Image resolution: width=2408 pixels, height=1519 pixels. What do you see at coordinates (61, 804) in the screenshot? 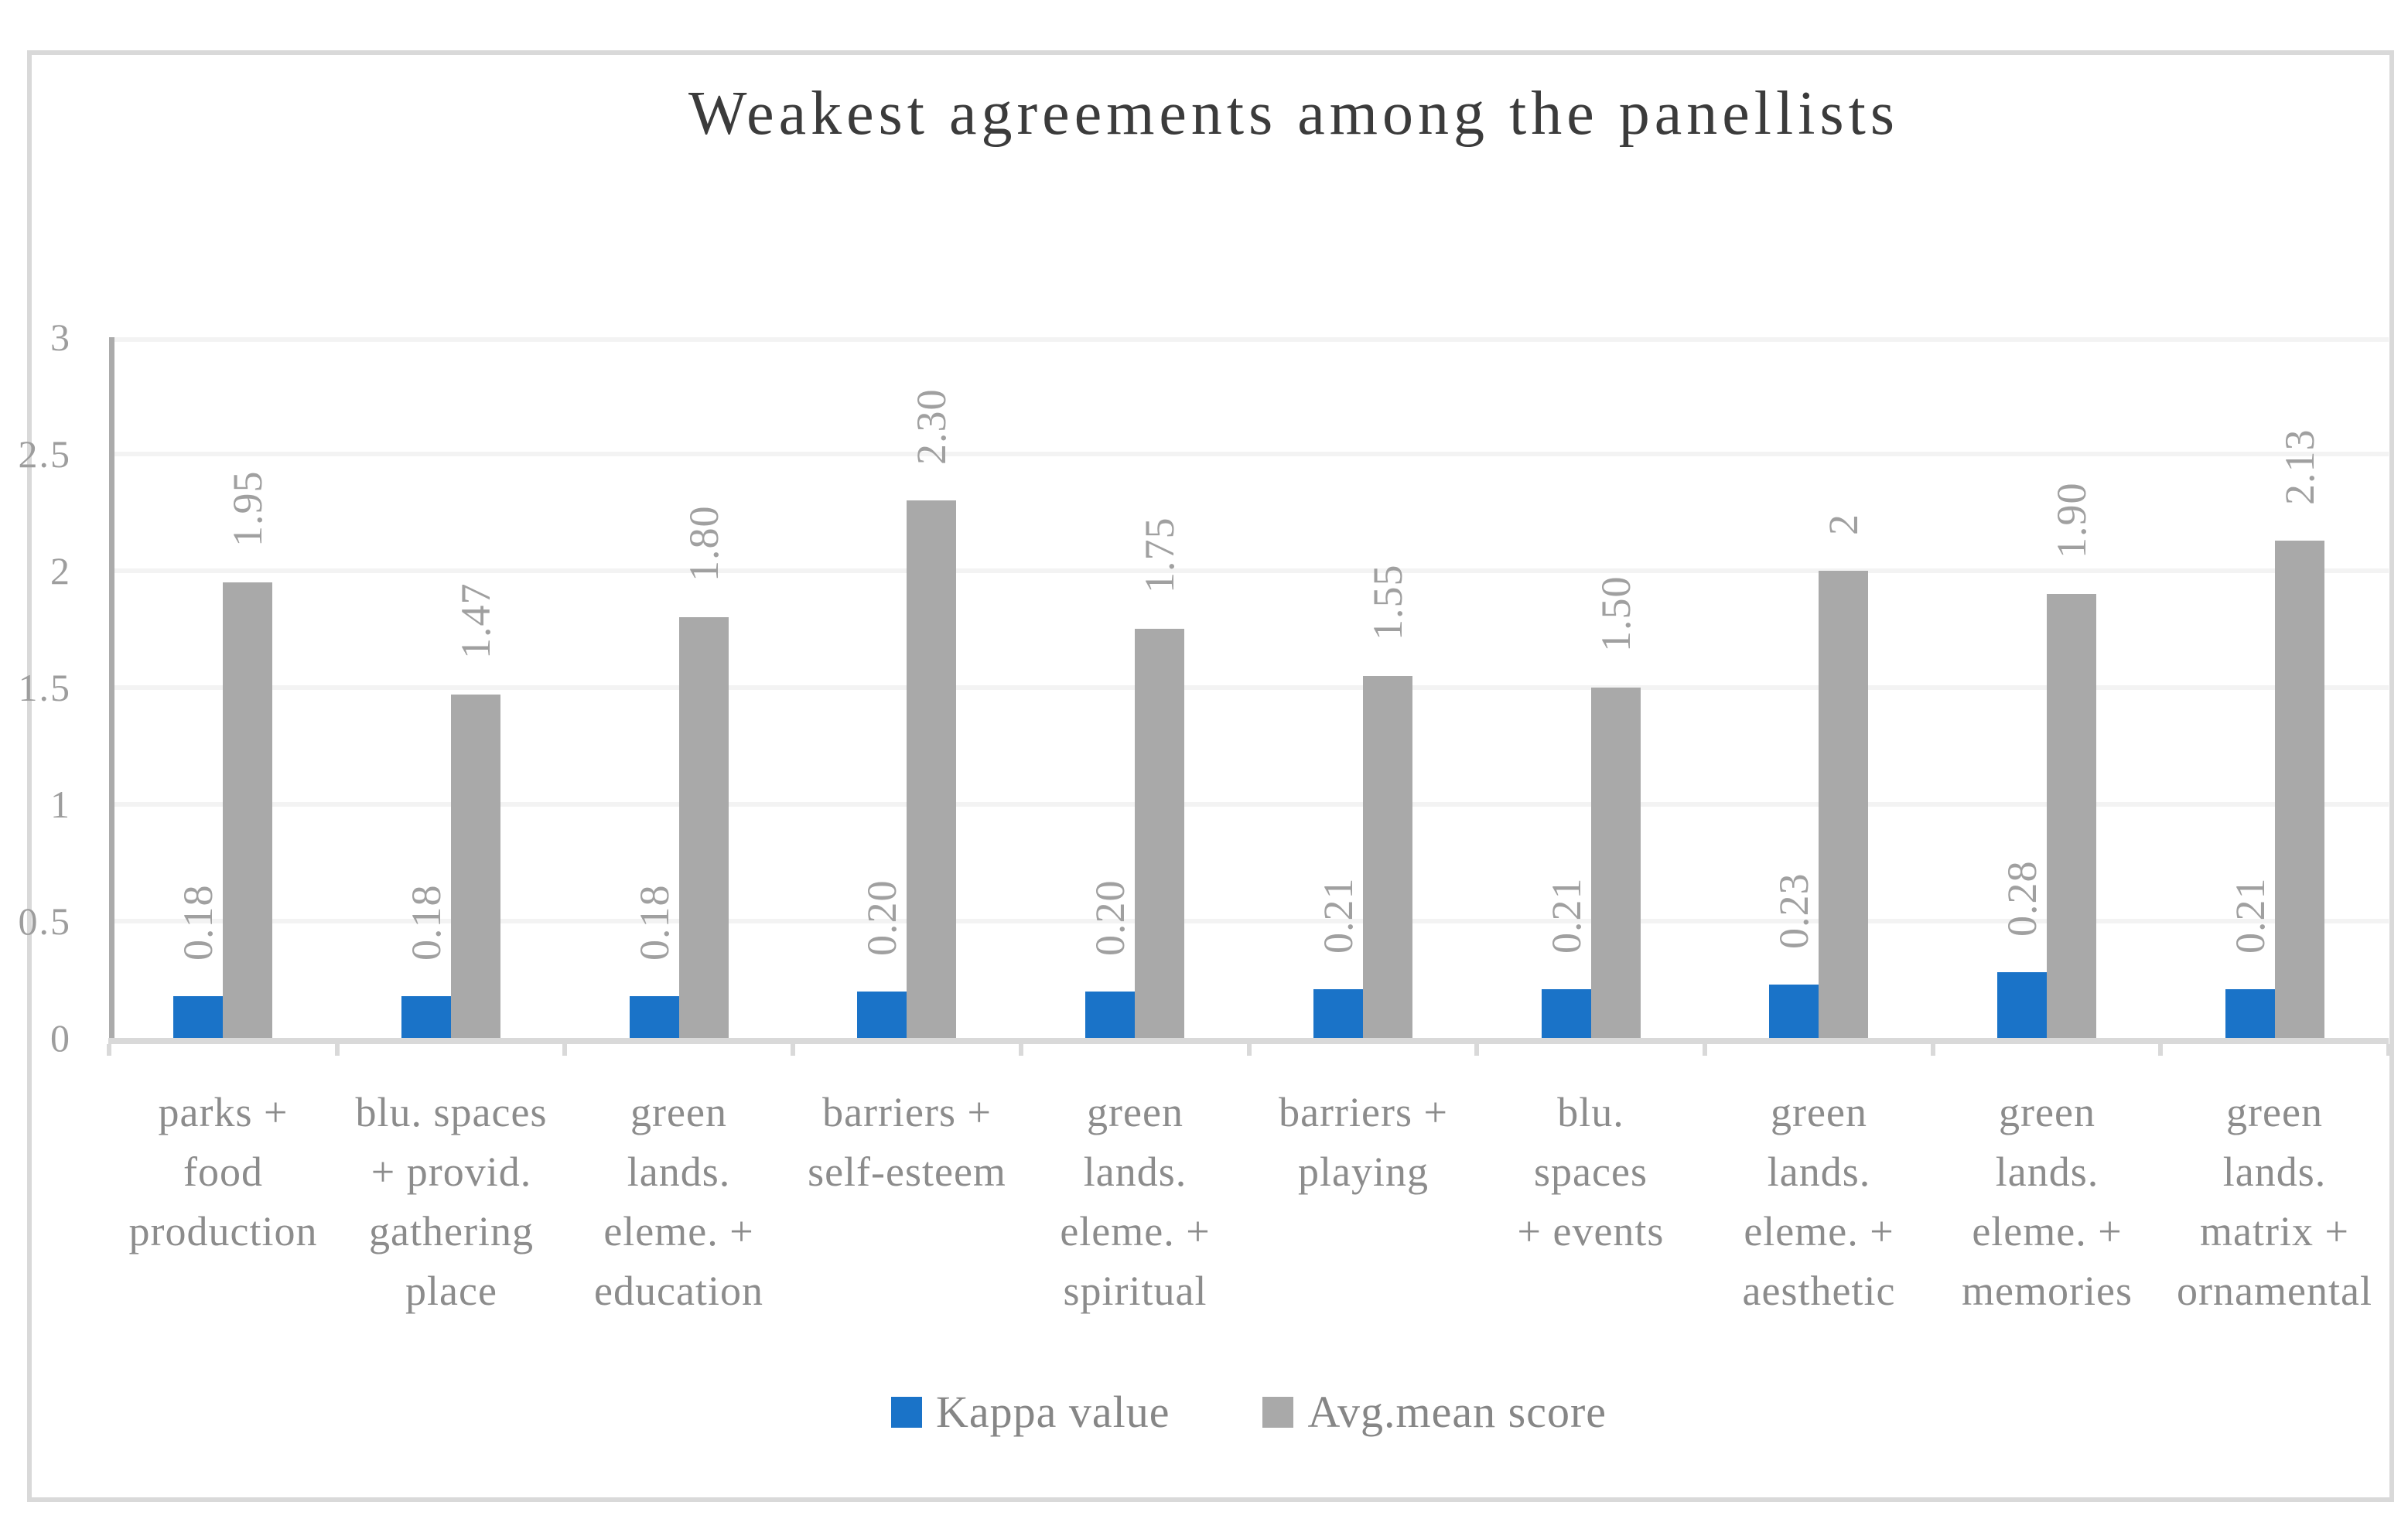
I see `y-axis-tick-label: 1` at bounding box center [61, 804].